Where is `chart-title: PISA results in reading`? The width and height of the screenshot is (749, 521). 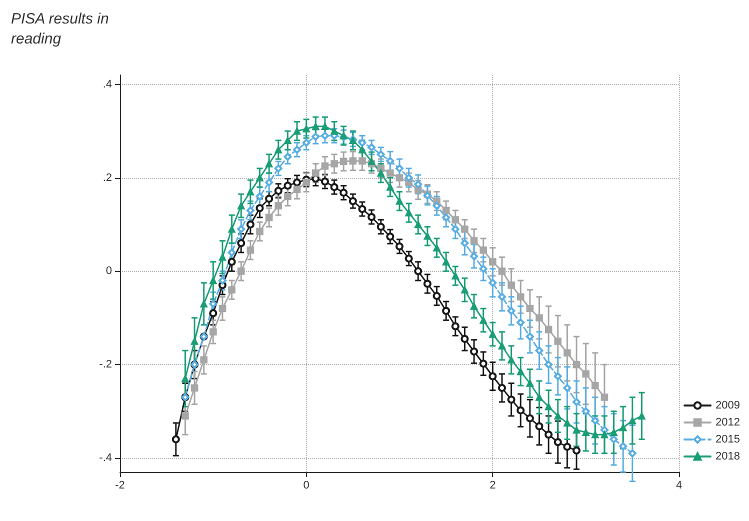
chart-title: PISA results in reading is located at coordinates (62, 29).